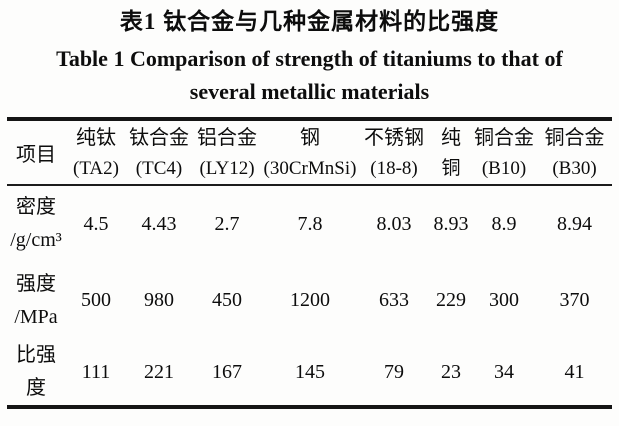  I want to click on header-item-label: 项目, so click(36, 155).